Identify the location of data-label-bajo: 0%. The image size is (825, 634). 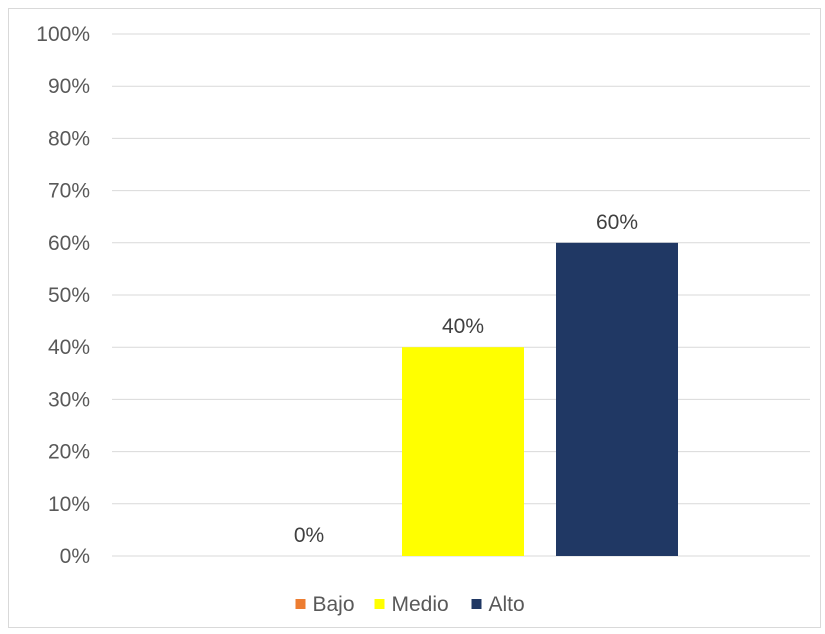
(309, 535).